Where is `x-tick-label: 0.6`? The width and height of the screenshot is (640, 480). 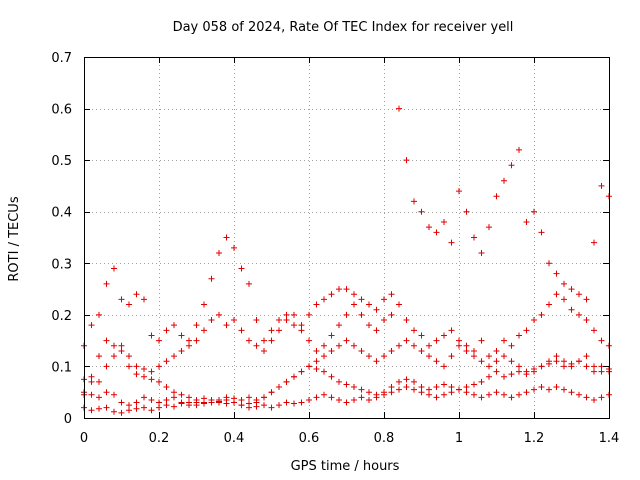
x-tick-label: 0.6 is located at coordinates (309, 438).